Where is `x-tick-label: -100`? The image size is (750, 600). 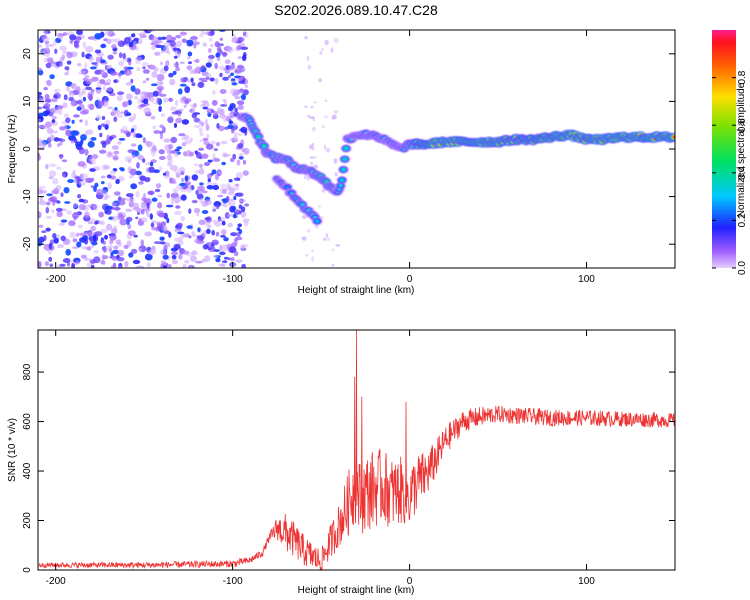 x-tick-label: -100 is located at coordinates (233, 581).